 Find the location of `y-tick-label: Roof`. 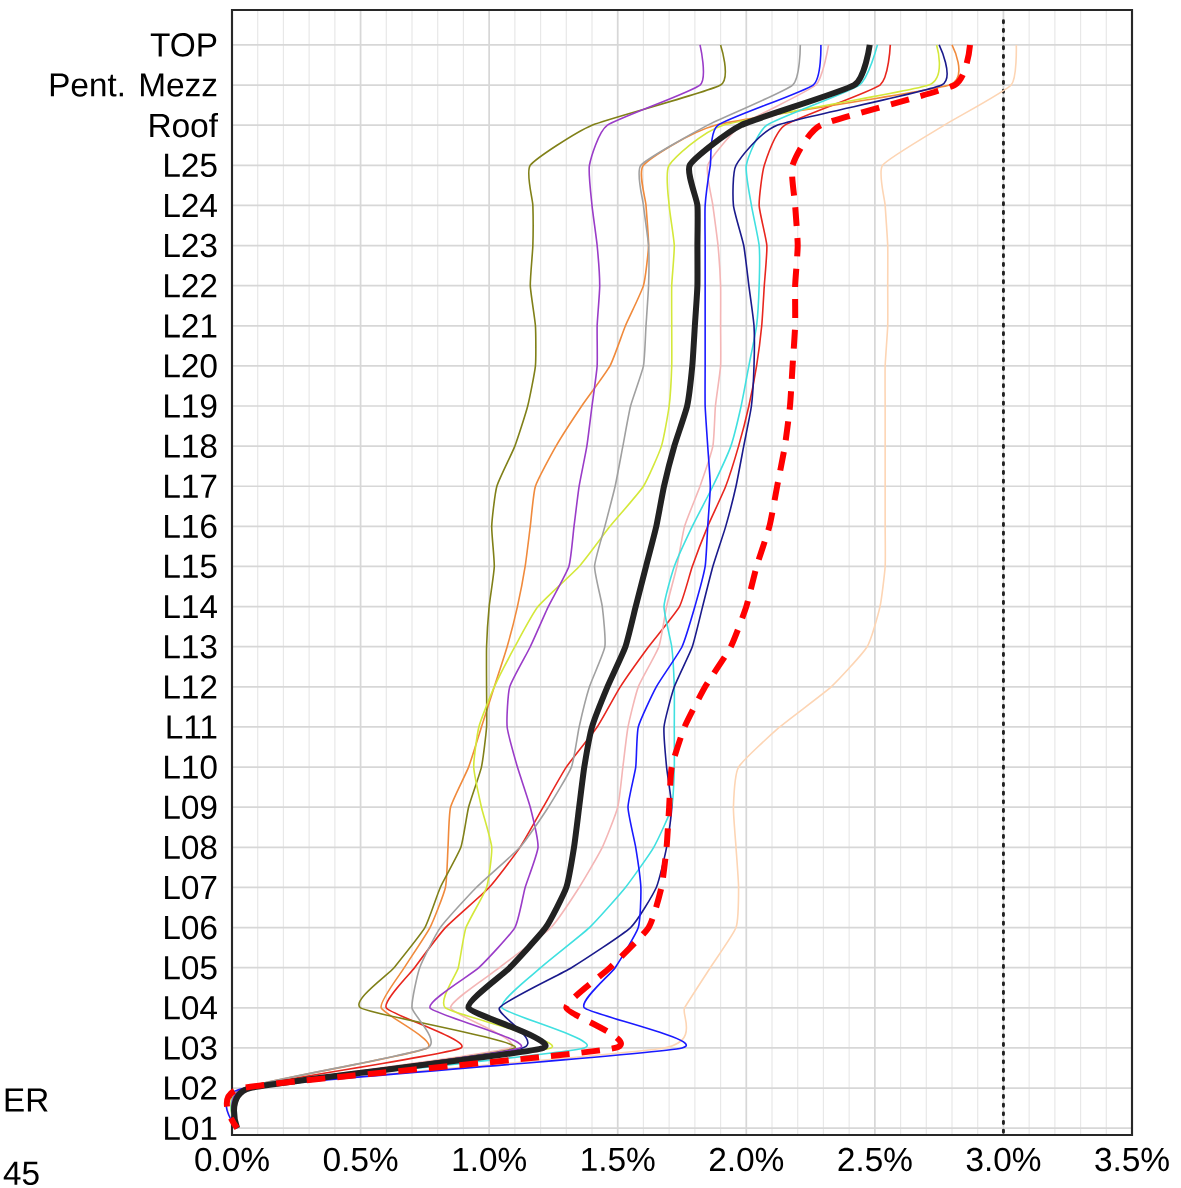

y-tick-label: Roof is located at coordinates (184, 125).